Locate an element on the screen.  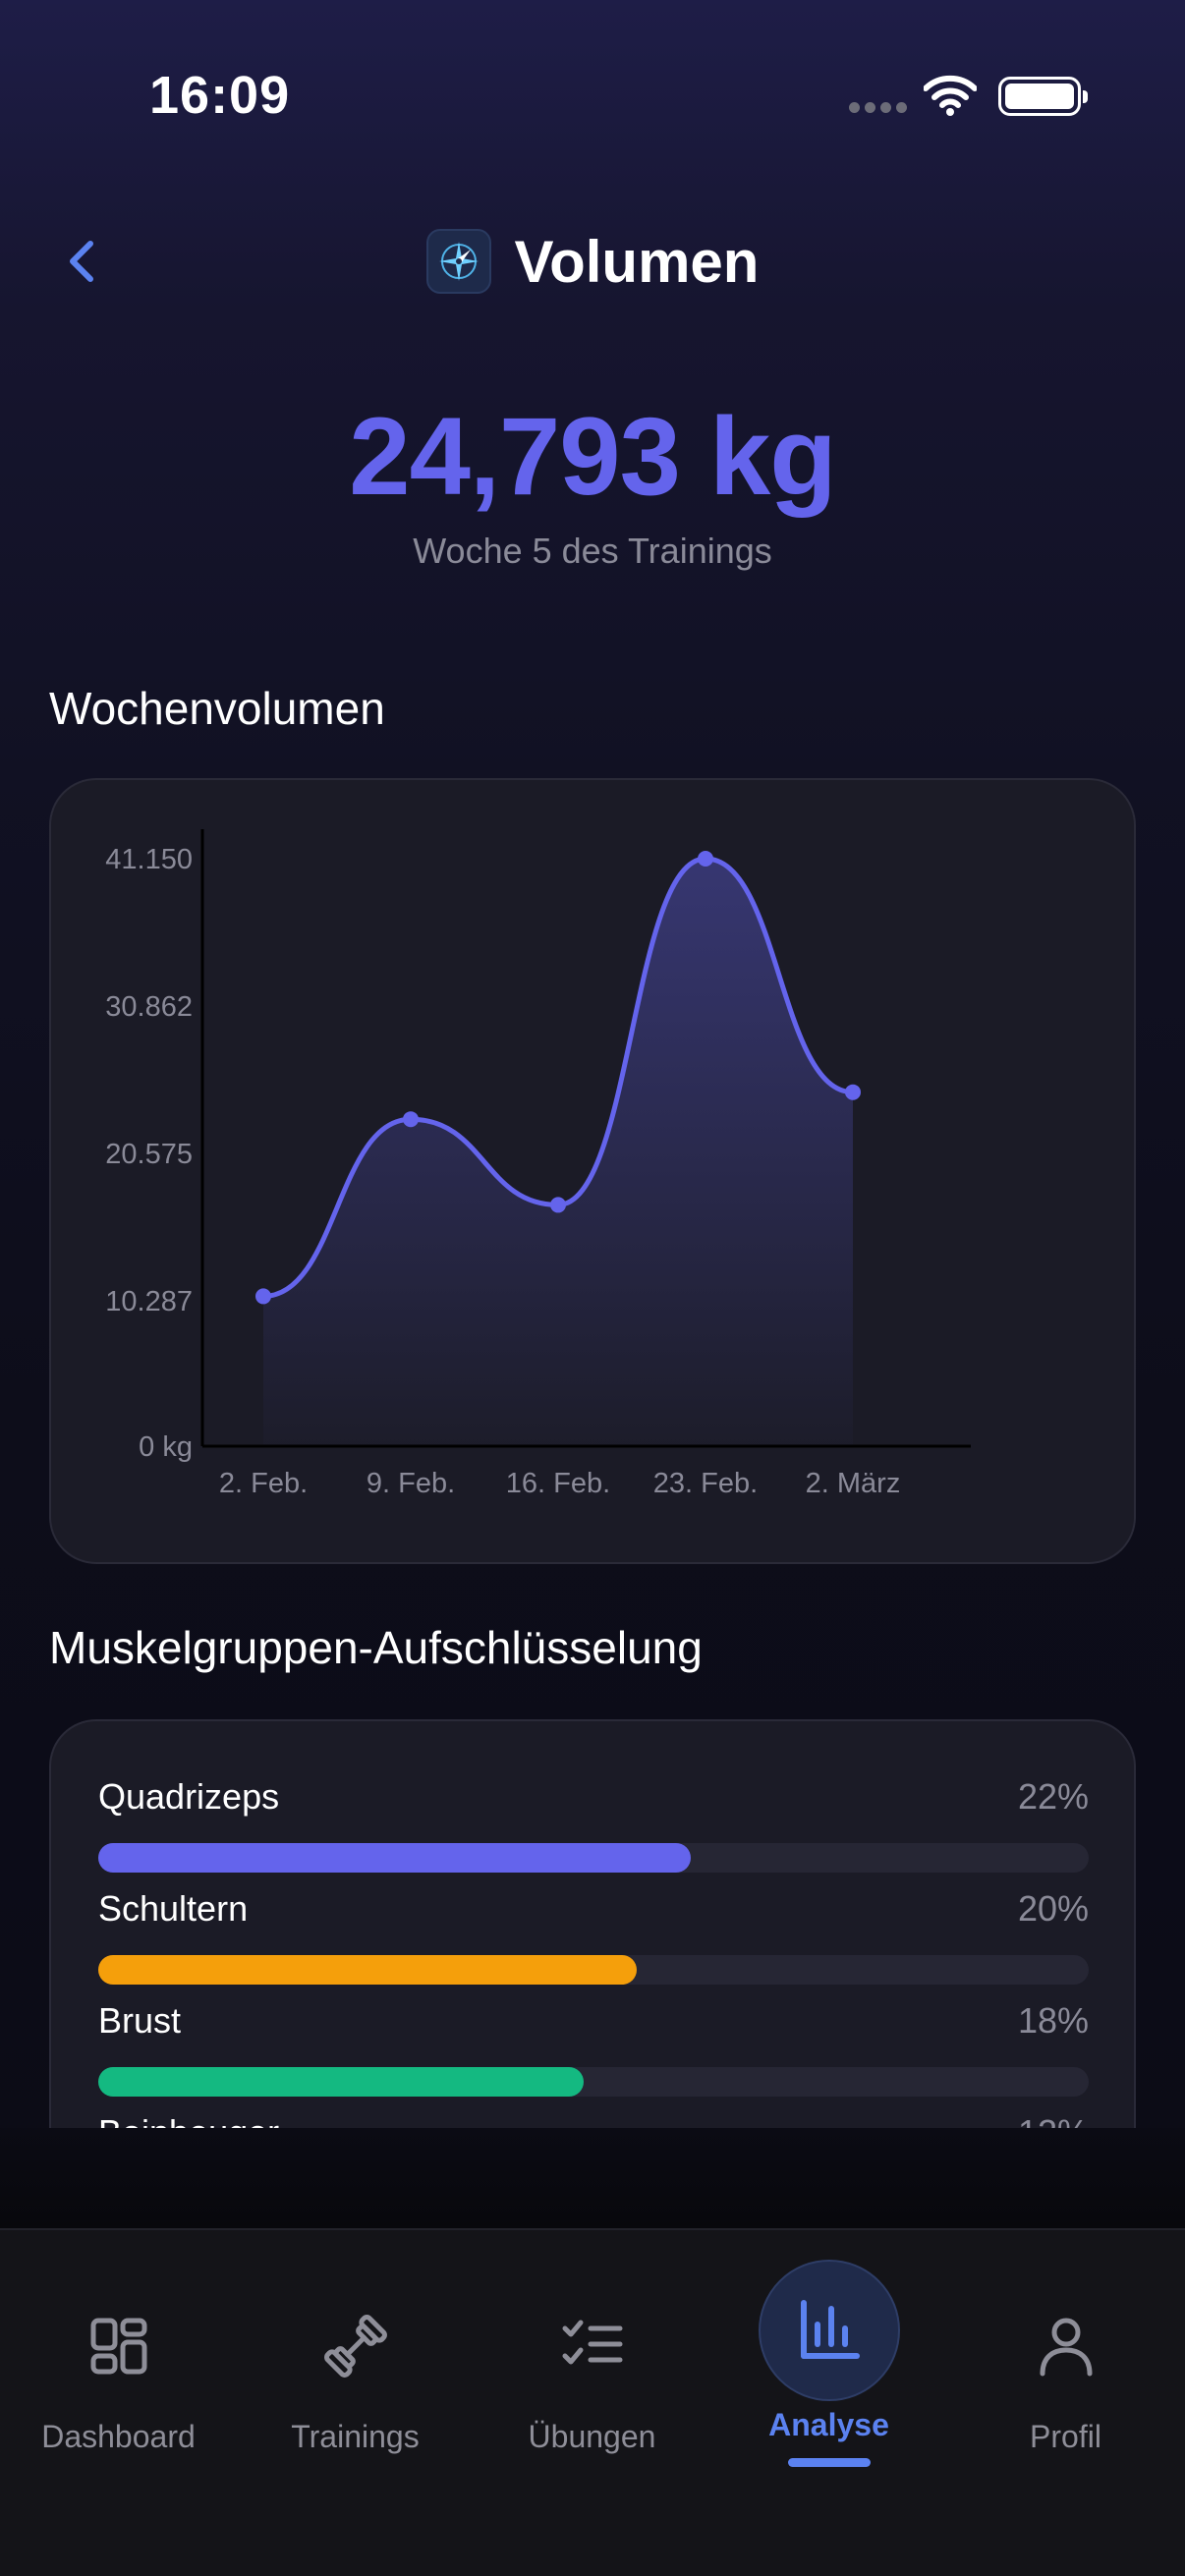
wifi-icon is located at coordinates (951, 95).